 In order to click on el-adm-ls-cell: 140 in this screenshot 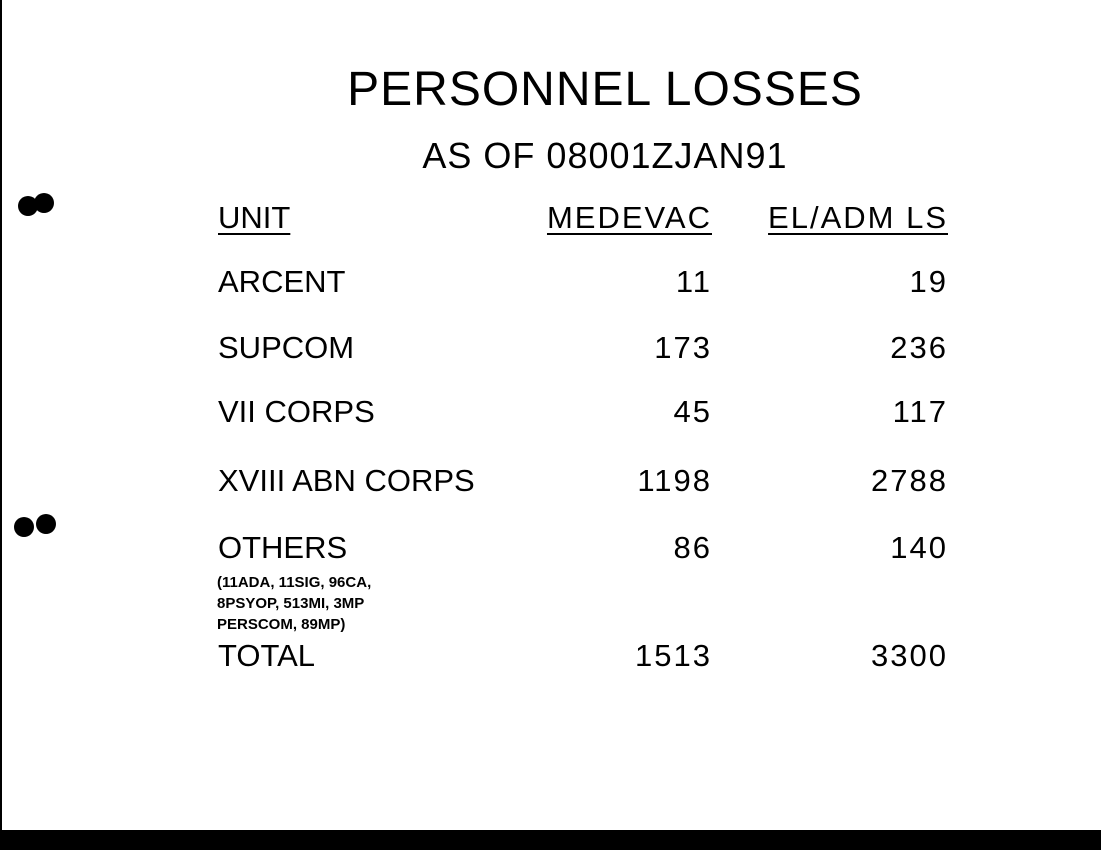, I will do `click(919, 547)`.